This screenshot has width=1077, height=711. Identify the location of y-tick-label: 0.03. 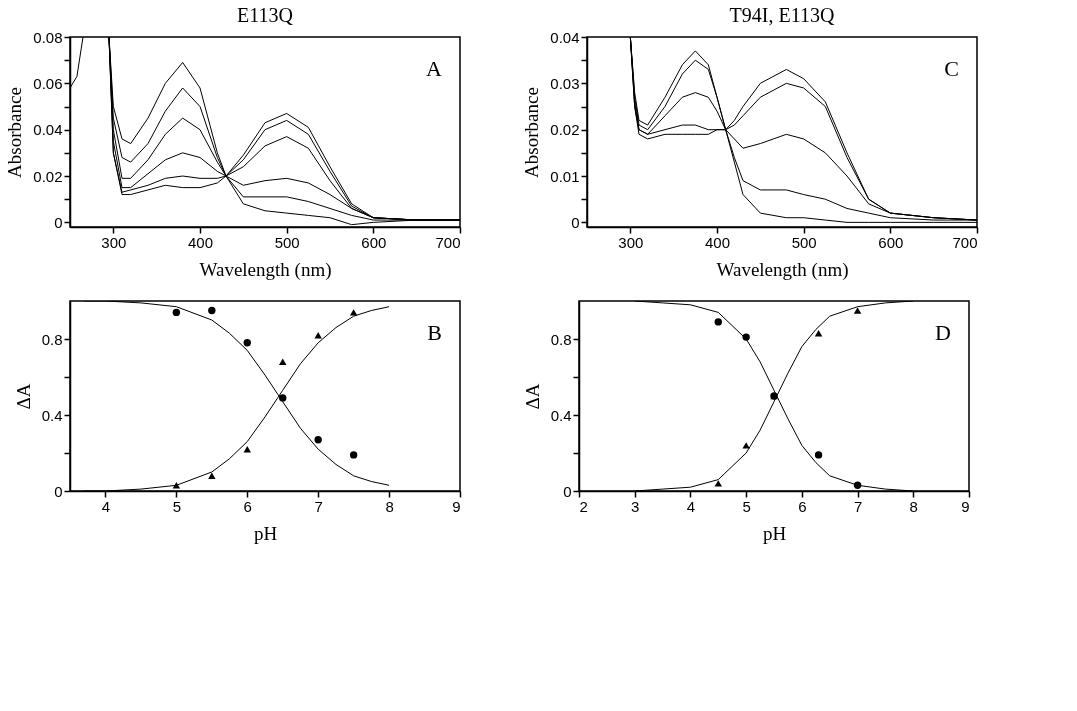
(565, 83).